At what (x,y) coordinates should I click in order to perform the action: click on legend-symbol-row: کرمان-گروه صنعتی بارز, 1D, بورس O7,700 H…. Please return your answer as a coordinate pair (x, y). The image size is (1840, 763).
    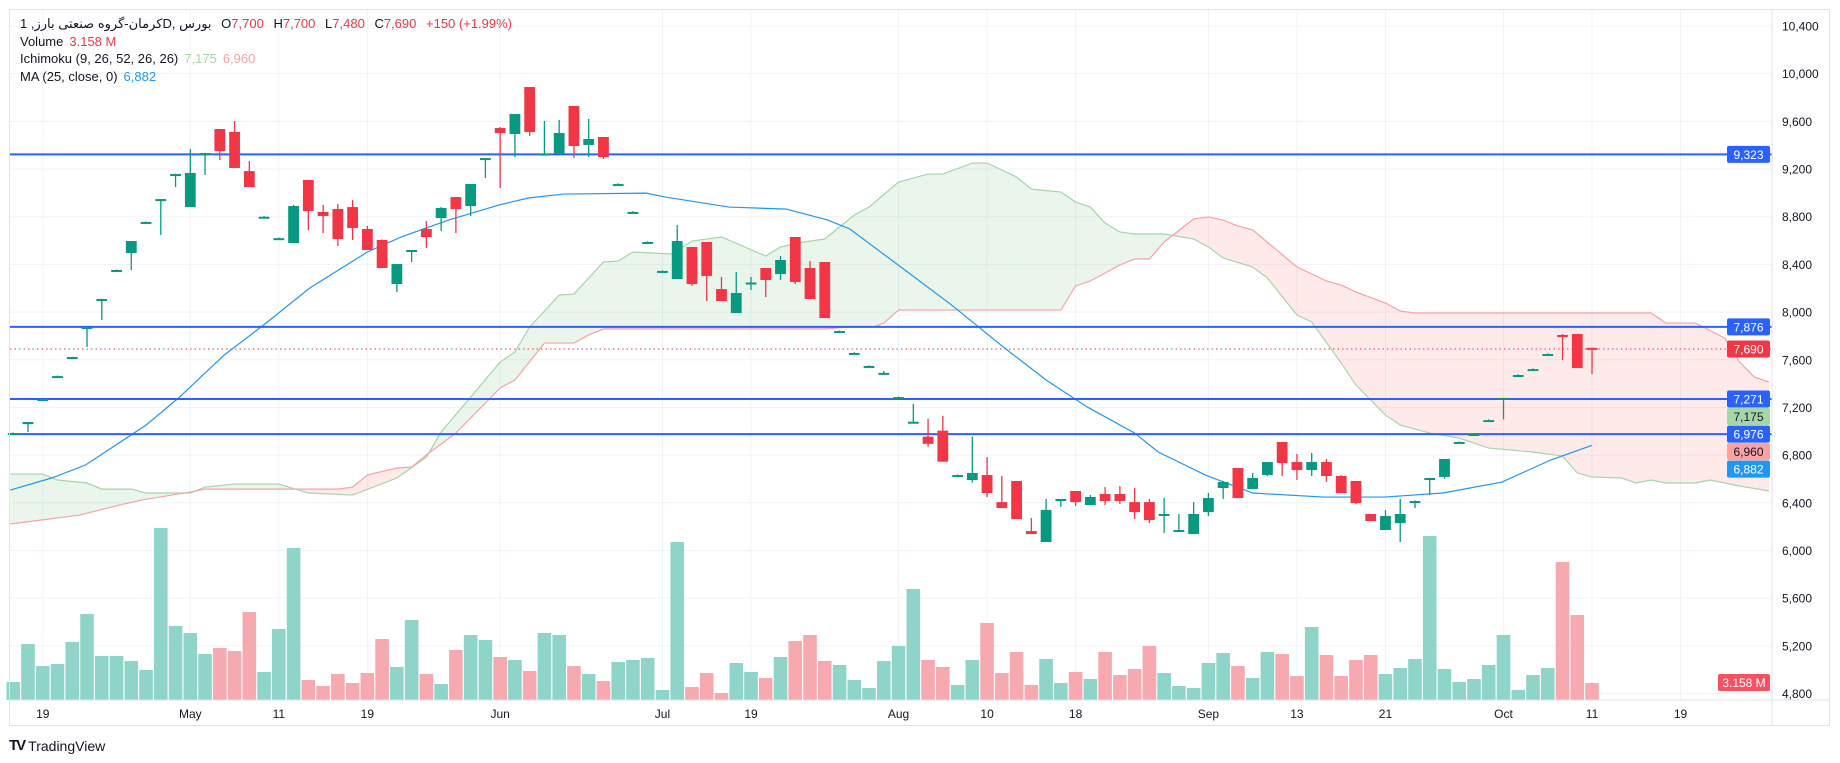
    Looking at the image, I should click on (266, 23).